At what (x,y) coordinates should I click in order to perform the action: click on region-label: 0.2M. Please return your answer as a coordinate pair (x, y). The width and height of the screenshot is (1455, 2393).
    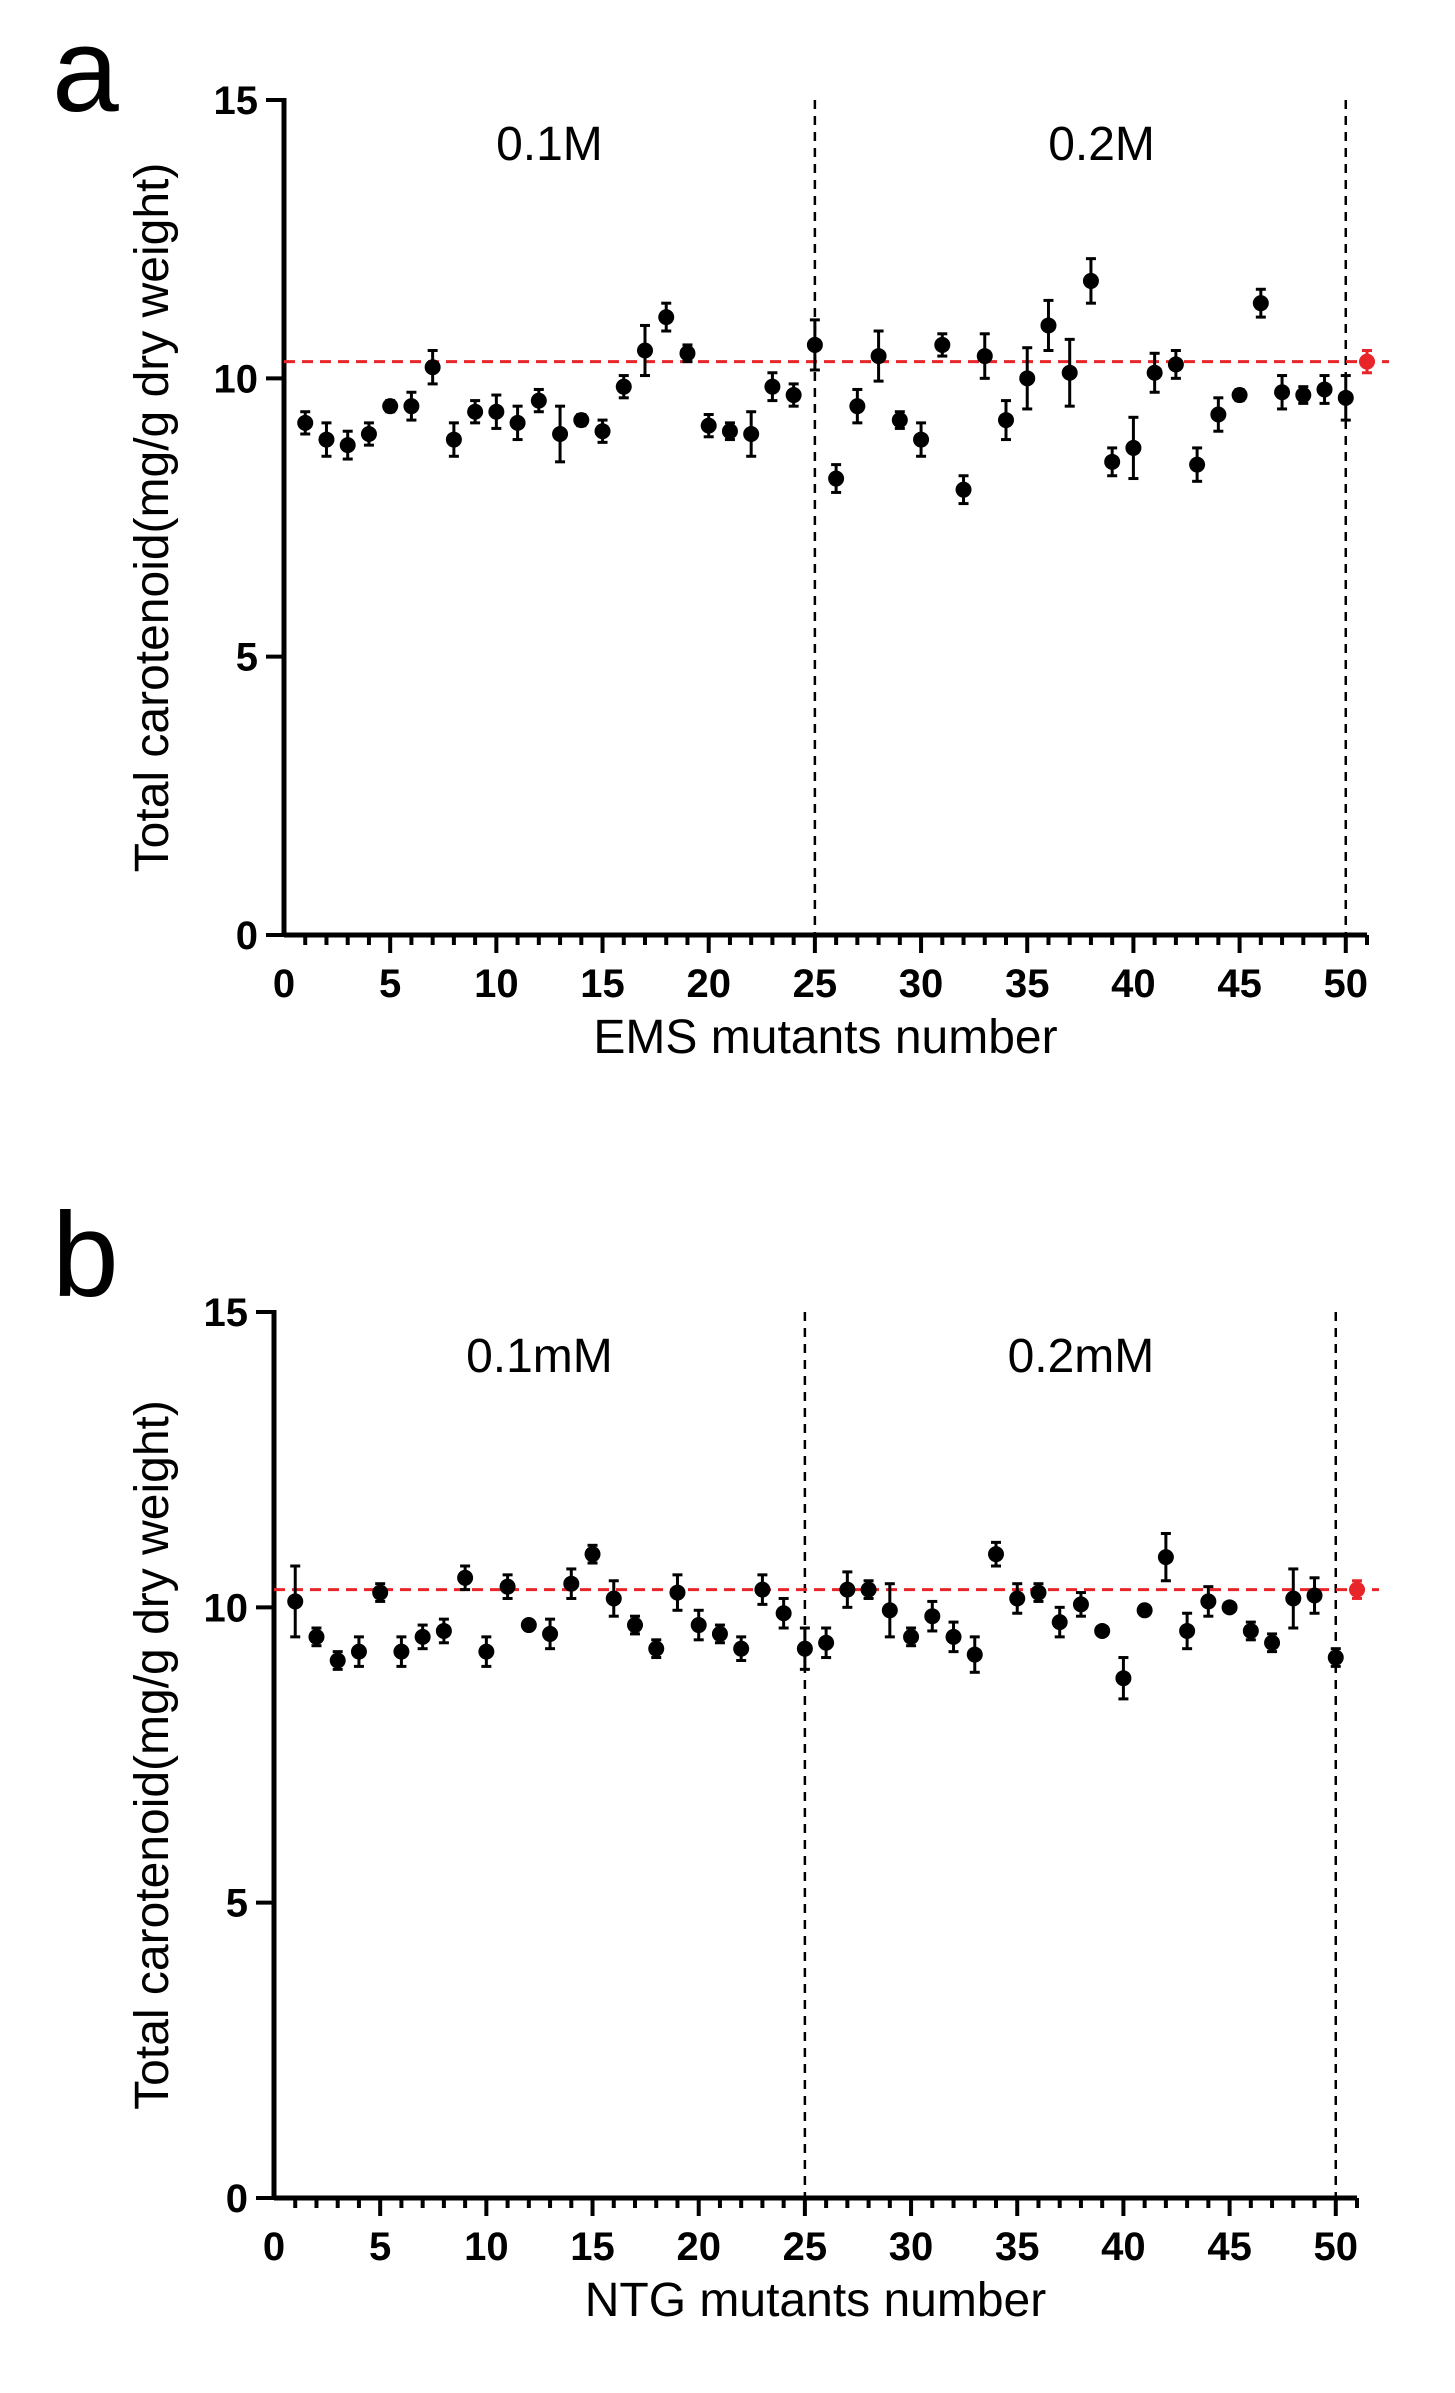
    Looking at the image, I should click on (1101, 144).